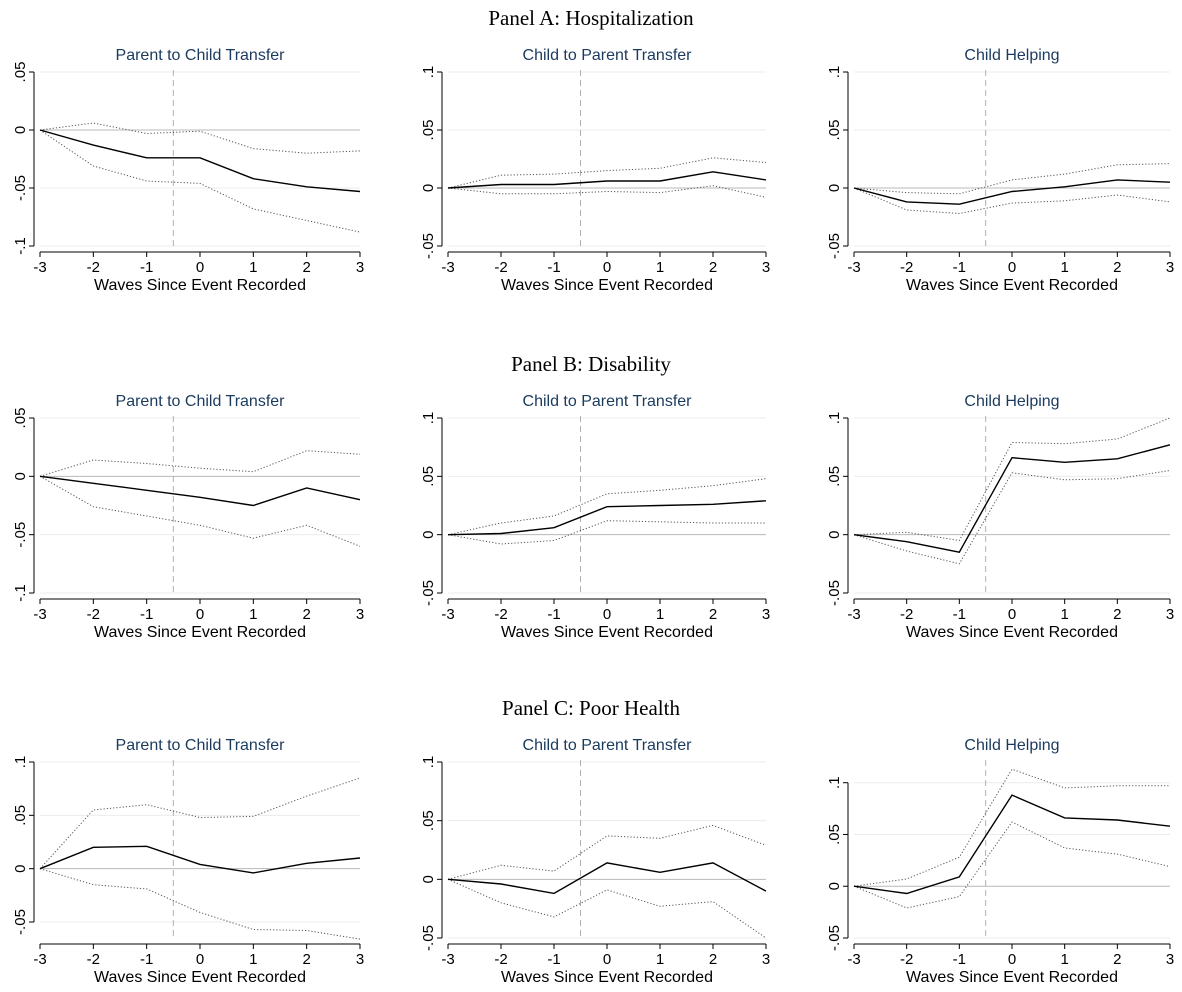 Image resolution: width=1182 pixels, height=992 pixels. Describe the element at coordinates (591, 18) in the screenshot. I see `panel-title: Panel A: Hospitalization` at that location.